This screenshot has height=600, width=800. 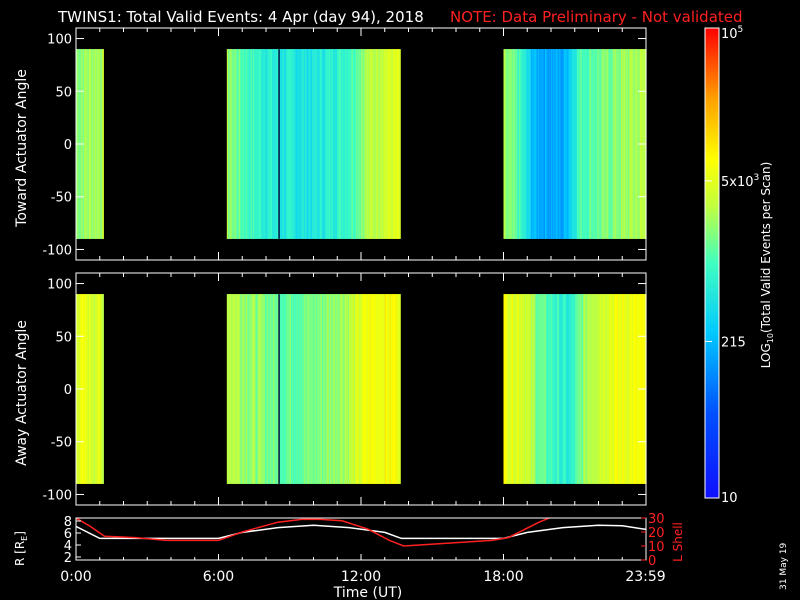 I want to click on colorbar, so click(x=712, y=263).